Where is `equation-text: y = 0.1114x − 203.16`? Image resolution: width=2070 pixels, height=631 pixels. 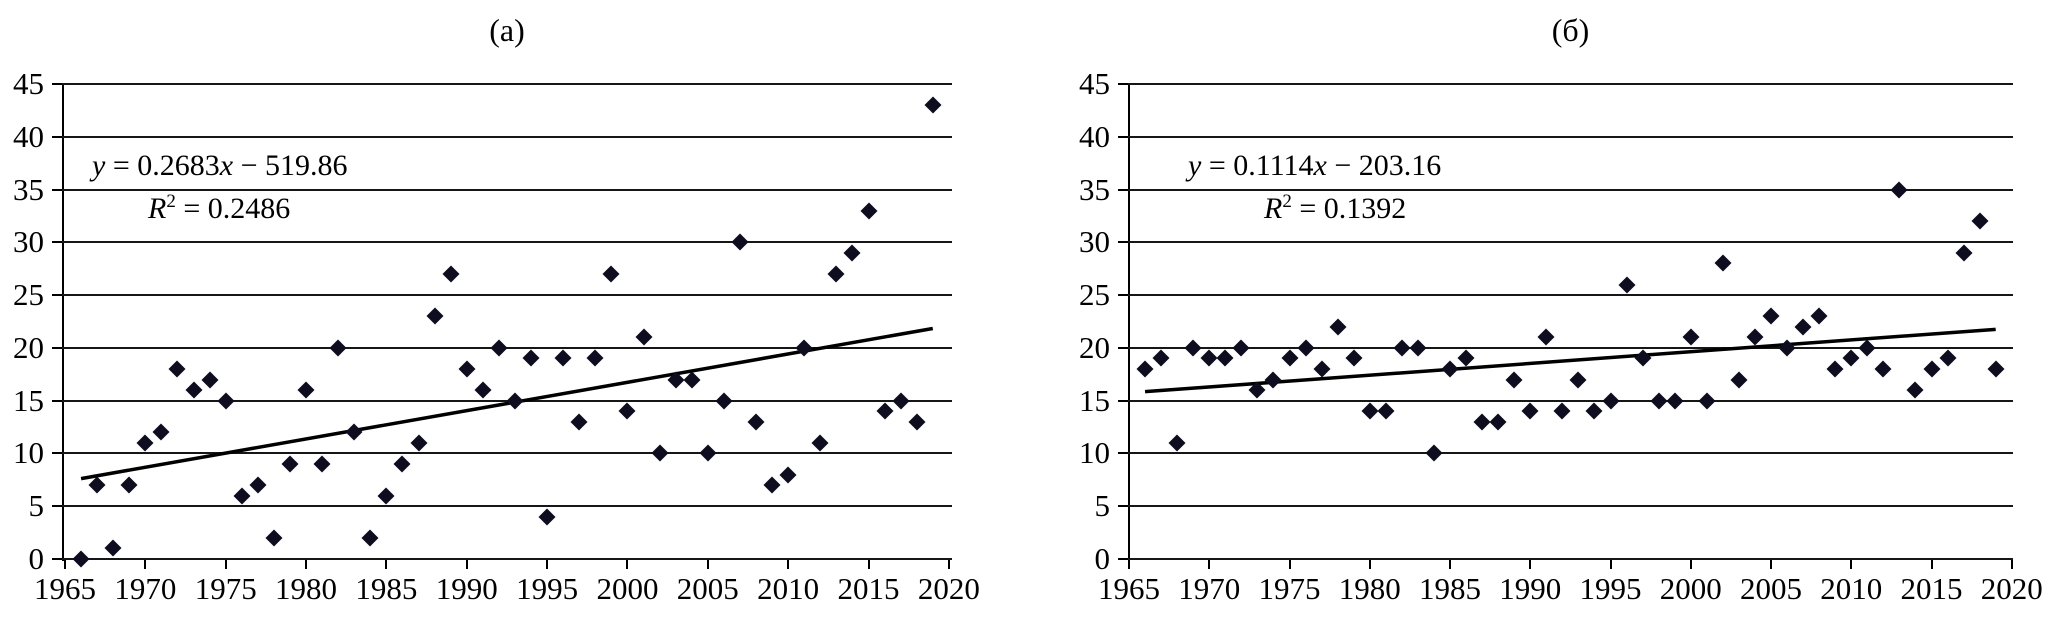 equation-text: y = 0.1114x − 203.16 is located at coordinates (1315, 165).